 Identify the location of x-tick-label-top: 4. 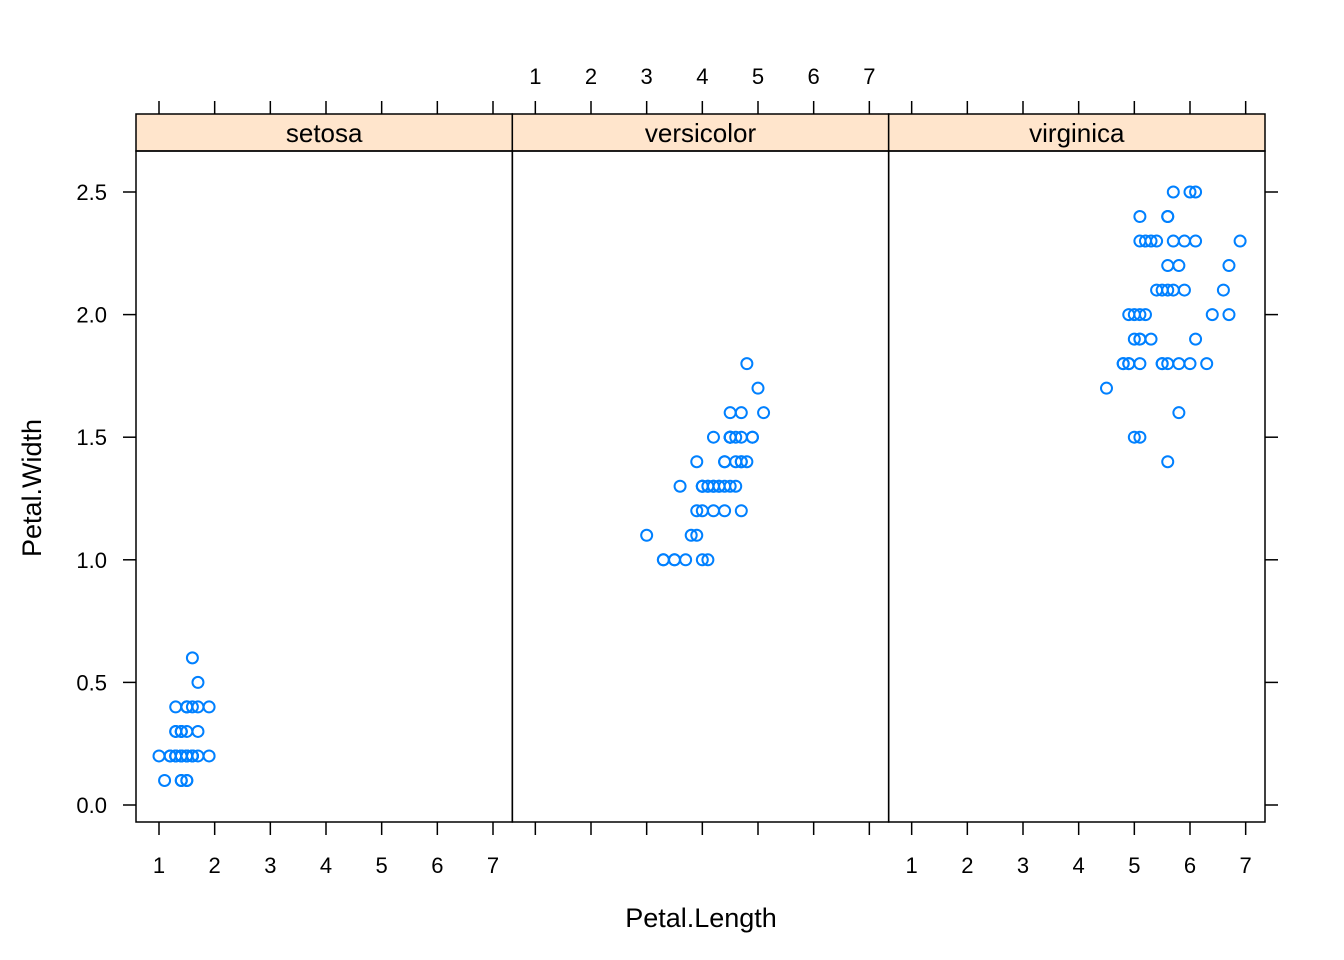
(702, 76).